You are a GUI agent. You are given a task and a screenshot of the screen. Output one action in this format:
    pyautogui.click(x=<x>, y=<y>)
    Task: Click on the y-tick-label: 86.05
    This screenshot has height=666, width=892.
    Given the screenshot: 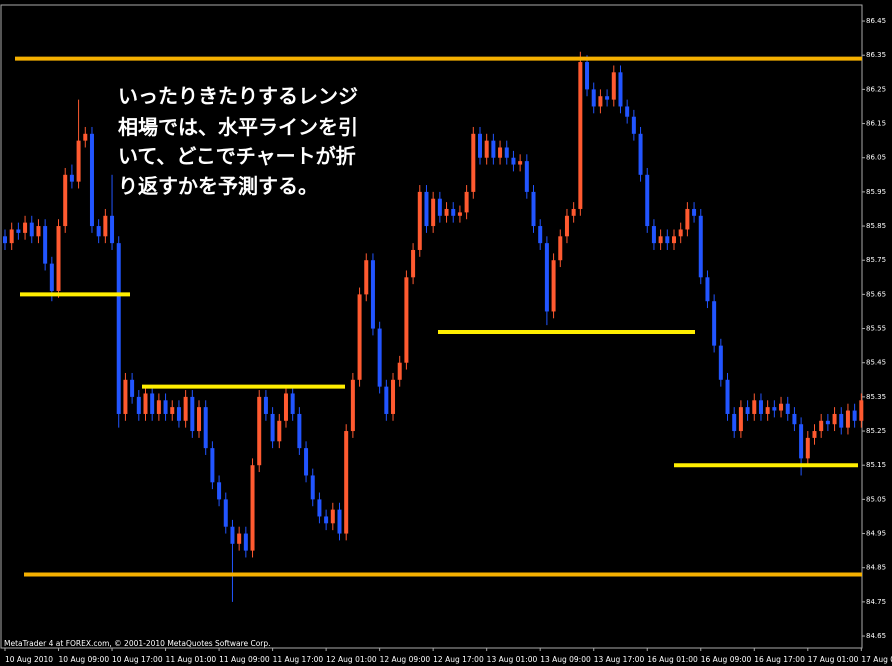 What is the action you would take?
    pyautogui.click(x=876, y=158)
    